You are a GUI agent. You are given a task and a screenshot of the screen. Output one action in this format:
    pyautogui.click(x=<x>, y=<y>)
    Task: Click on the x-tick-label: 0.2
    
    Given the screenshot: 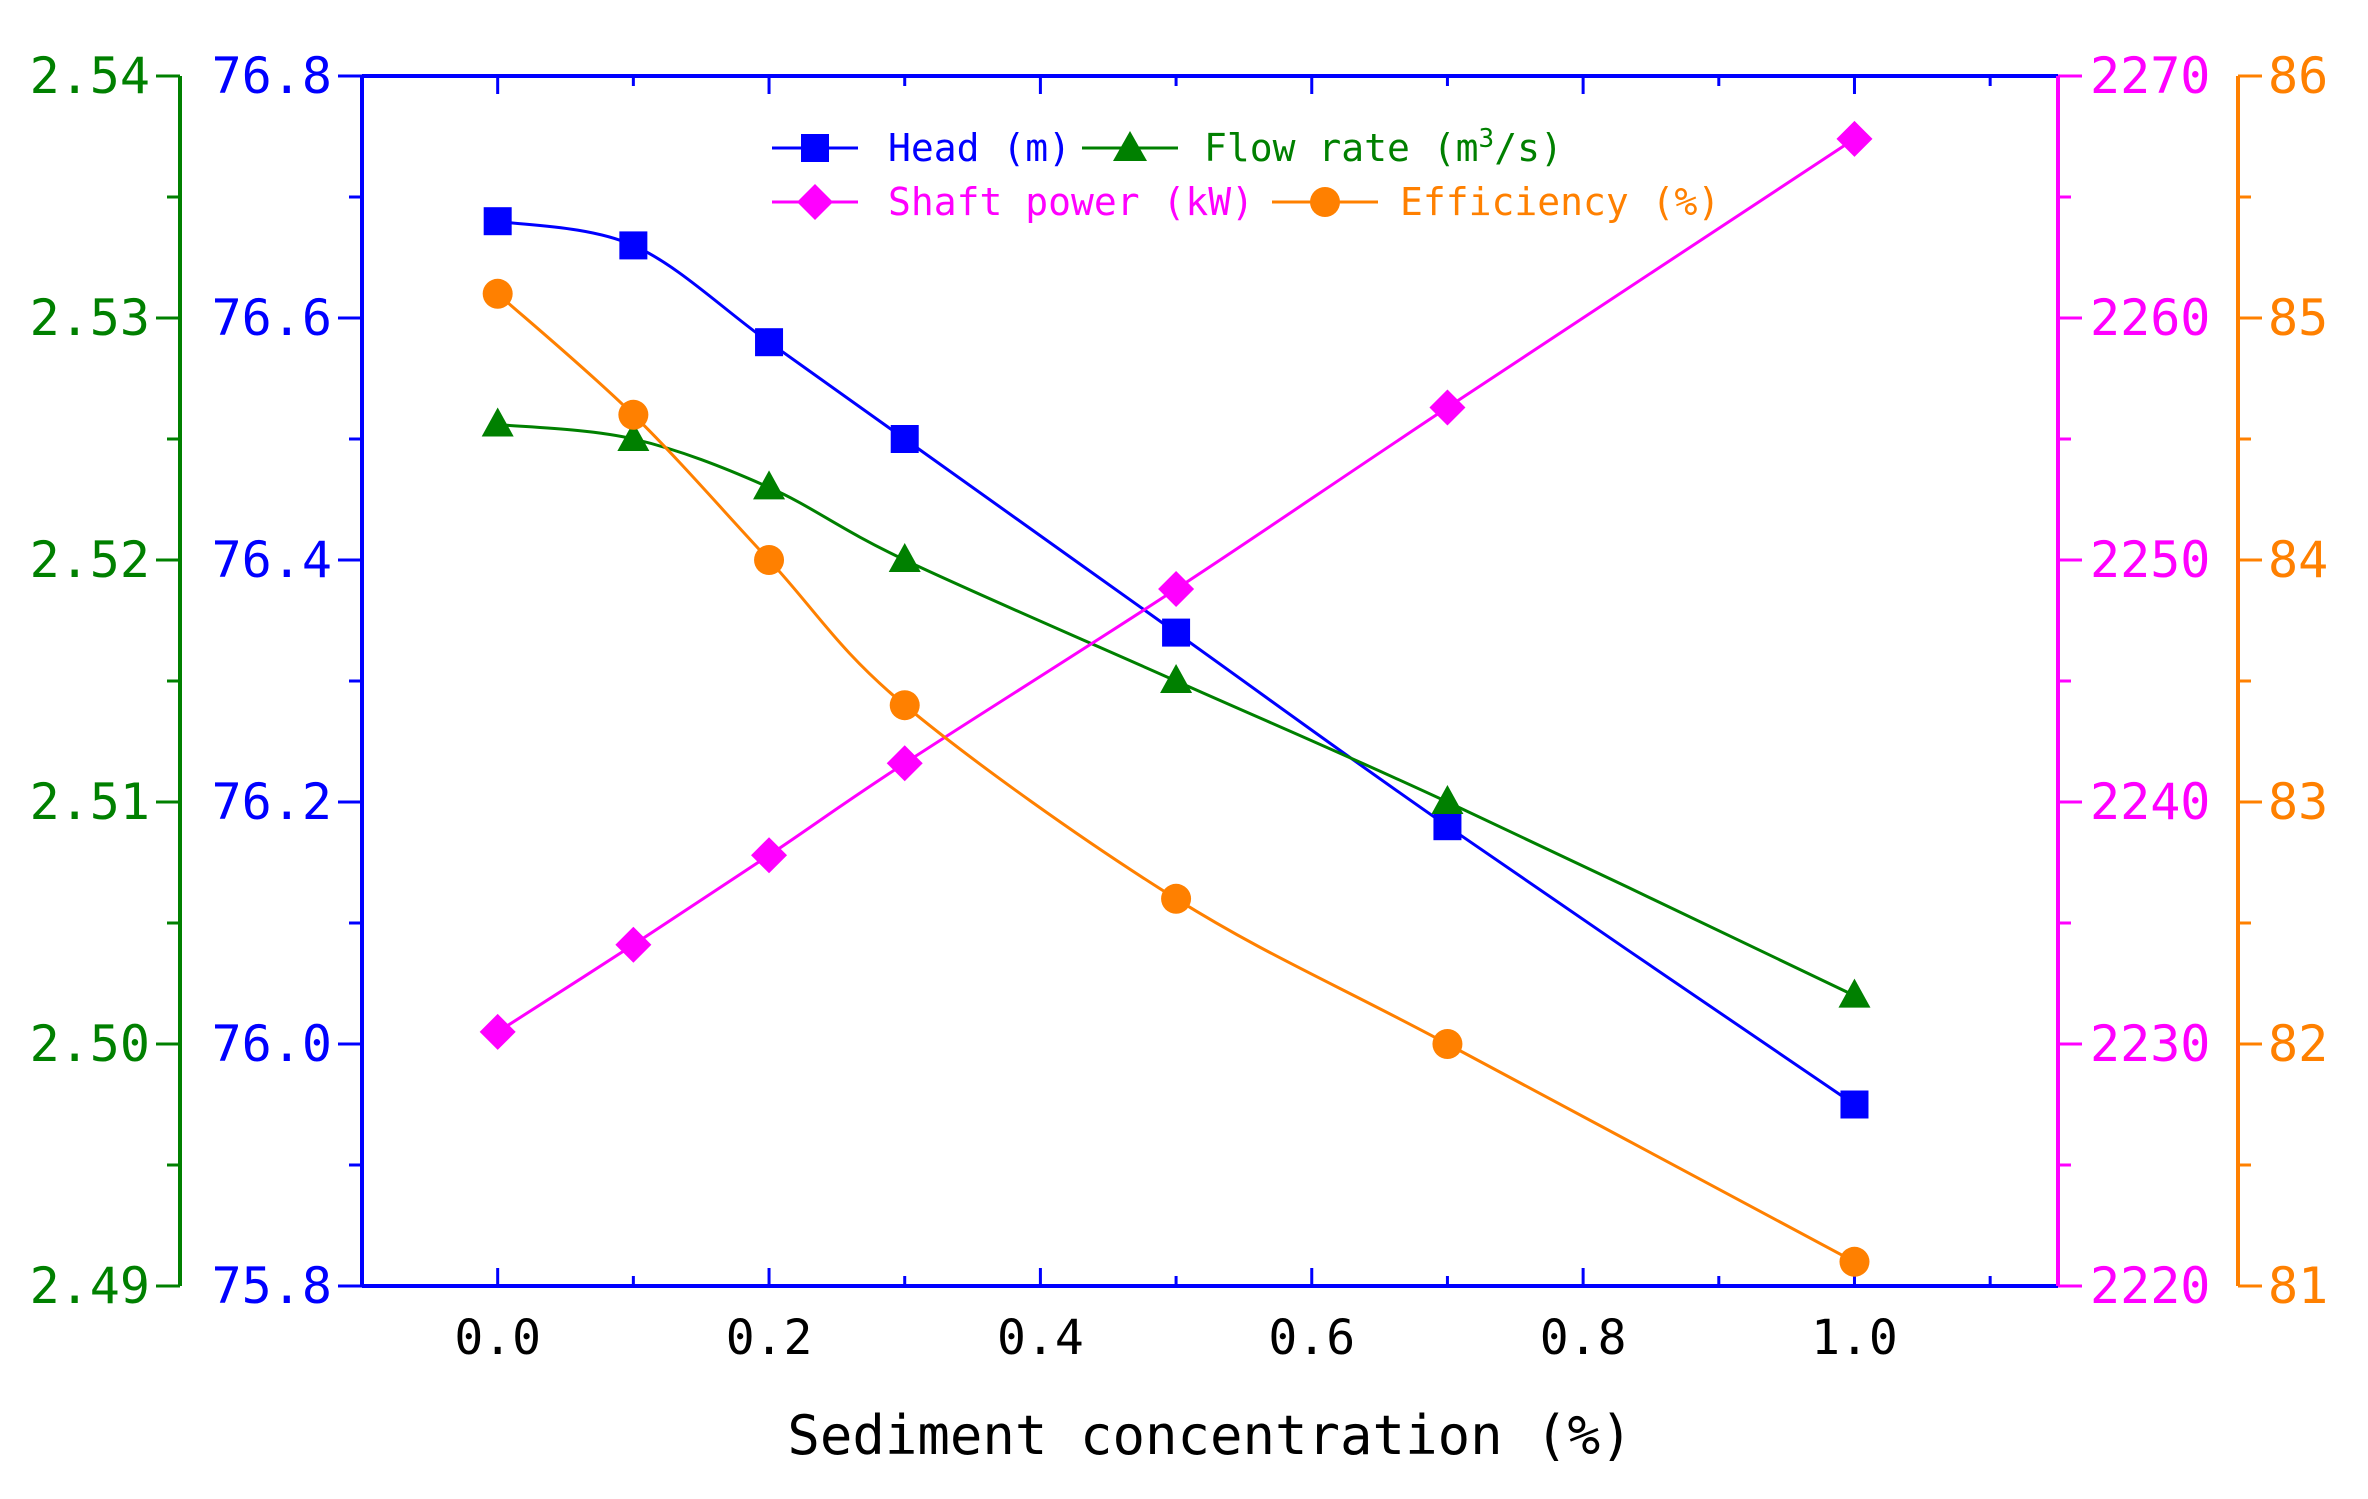 What is the action you would take?
    pyautogui.click(x=769, y=1338)
    